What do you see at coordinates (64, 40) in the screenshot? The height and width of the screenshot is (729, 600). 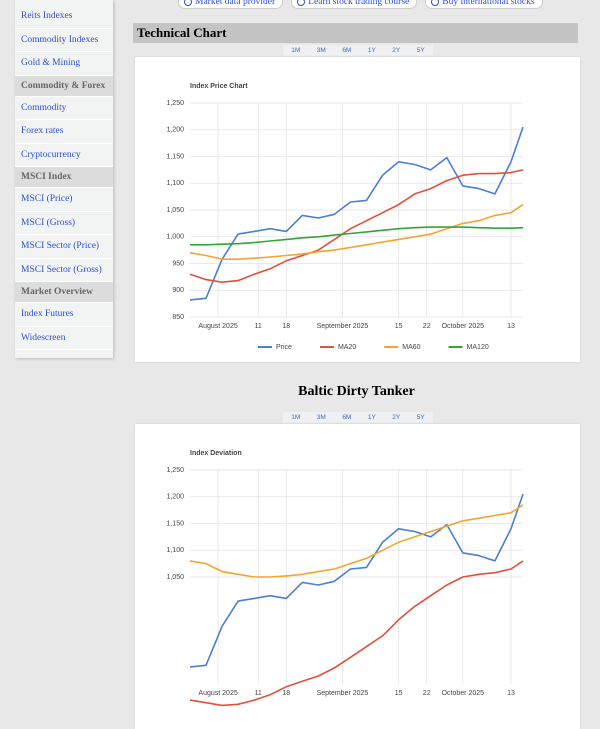 I see `sidebar-link: Commodity Indexes` at bounding box center [64, 40].